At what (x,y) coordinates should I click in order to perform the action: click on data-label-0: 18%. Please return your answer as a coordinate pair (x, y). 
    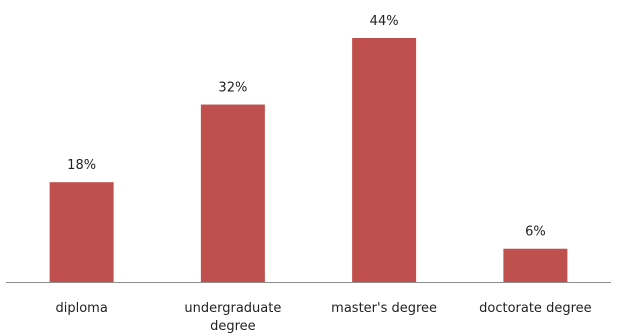
    Looking at the image, I should click on (81, 165).